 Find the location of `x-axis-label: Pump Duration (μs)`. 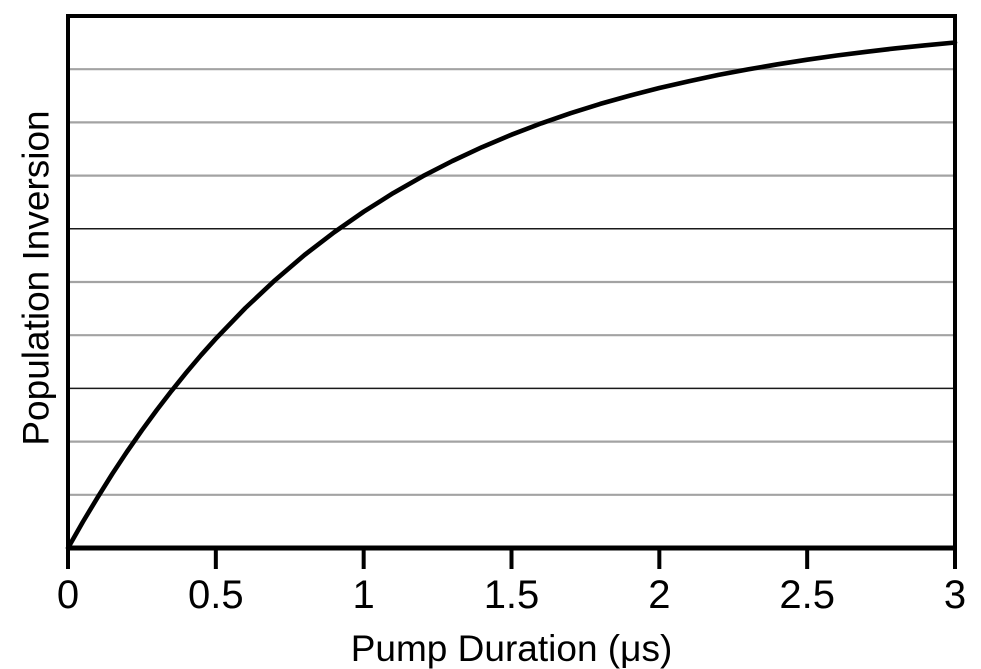

x-axis-label: Pump Duration (μs) is located at coordinates (511, 648).